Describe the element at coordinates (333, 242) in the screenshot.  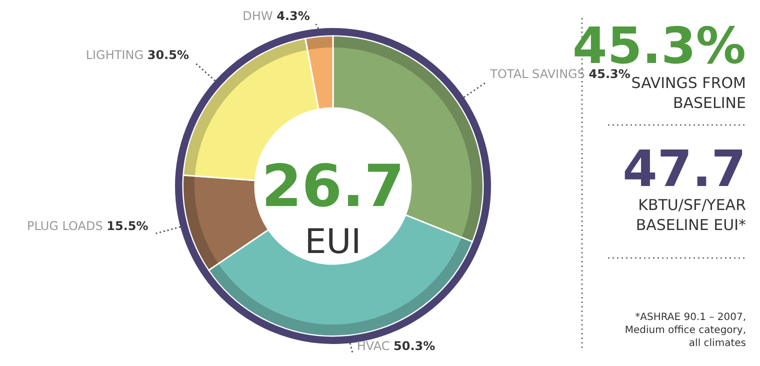
I see `text: EUI` at that location.